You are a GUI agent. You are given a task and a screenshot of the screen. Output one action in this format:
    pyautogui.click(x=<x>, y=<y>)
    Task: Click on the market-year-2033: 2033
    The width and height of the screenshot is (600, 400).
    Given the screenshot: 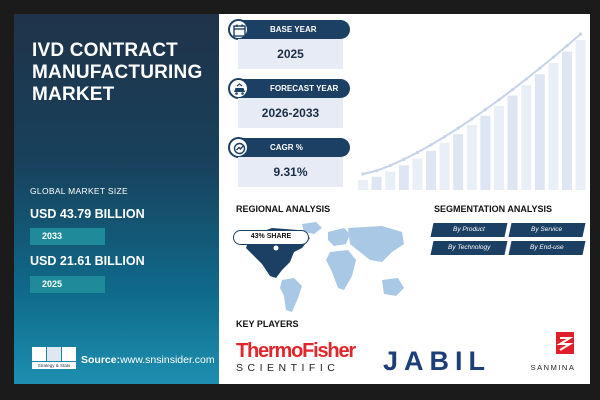 What is the action you would take?
    pyautogui.click(x=67, y=236)
    